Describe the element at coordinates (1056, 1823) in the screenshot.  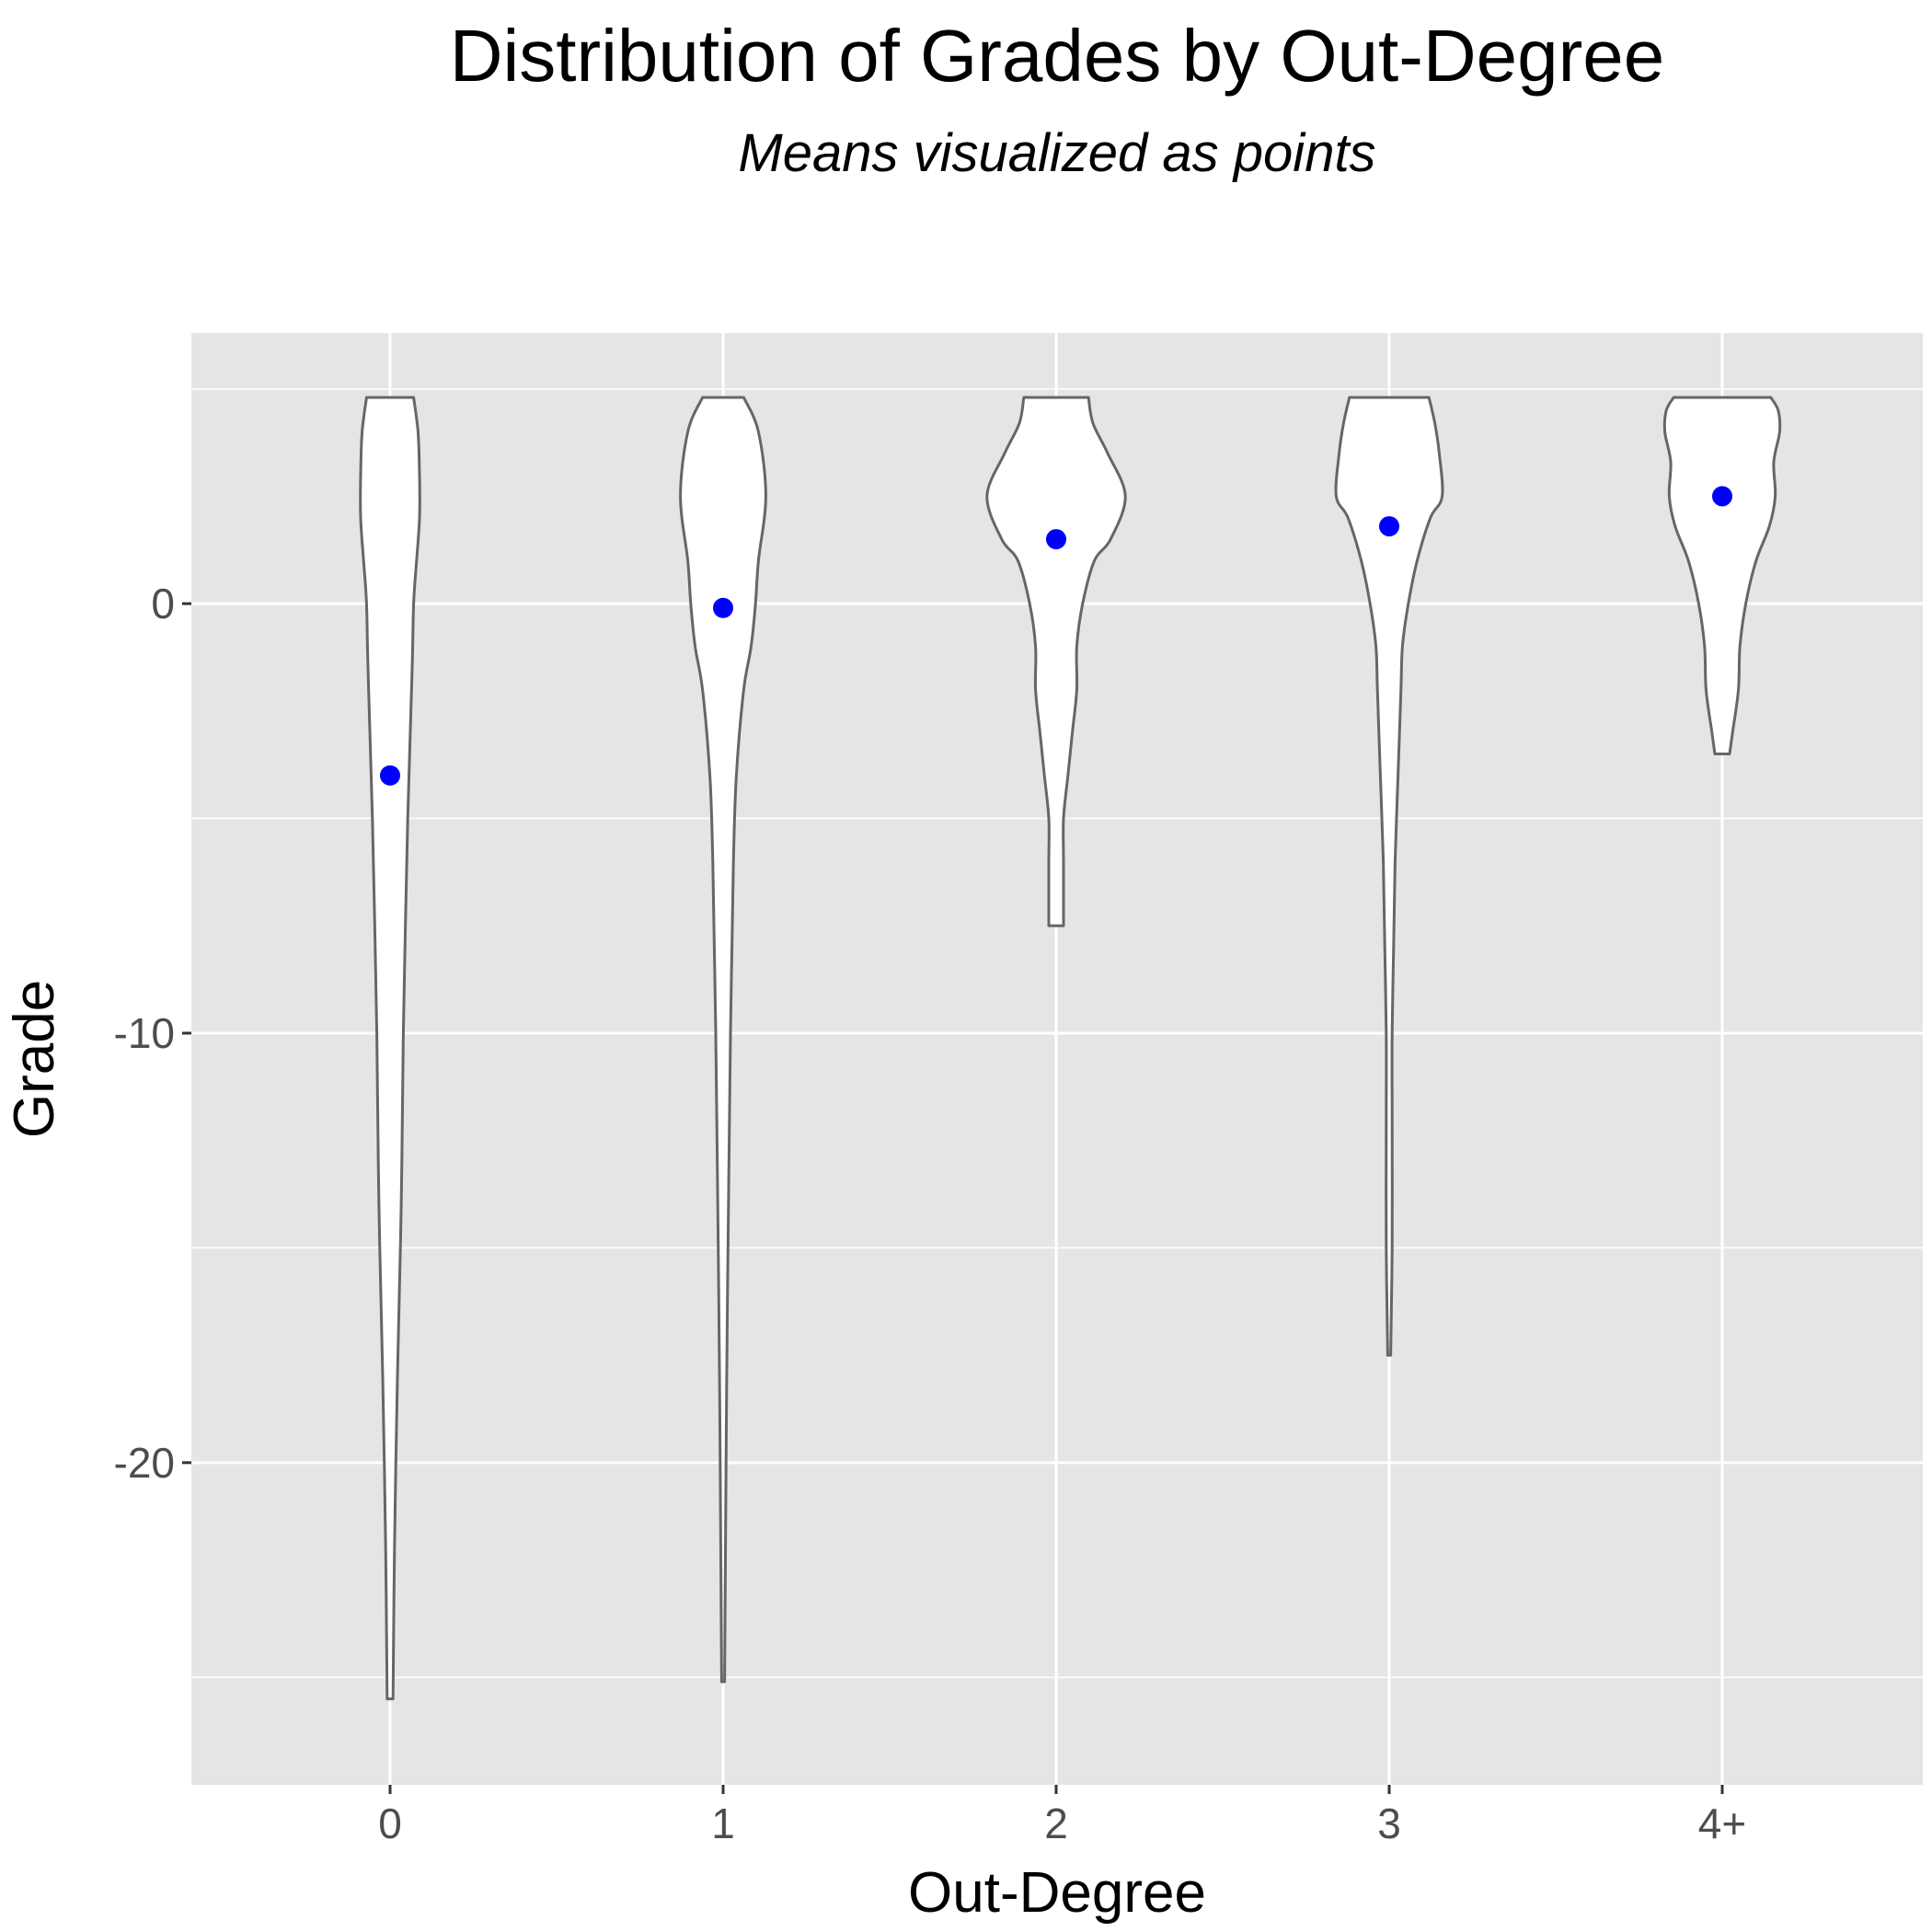
I see `x-tick-label: 2` at that location.